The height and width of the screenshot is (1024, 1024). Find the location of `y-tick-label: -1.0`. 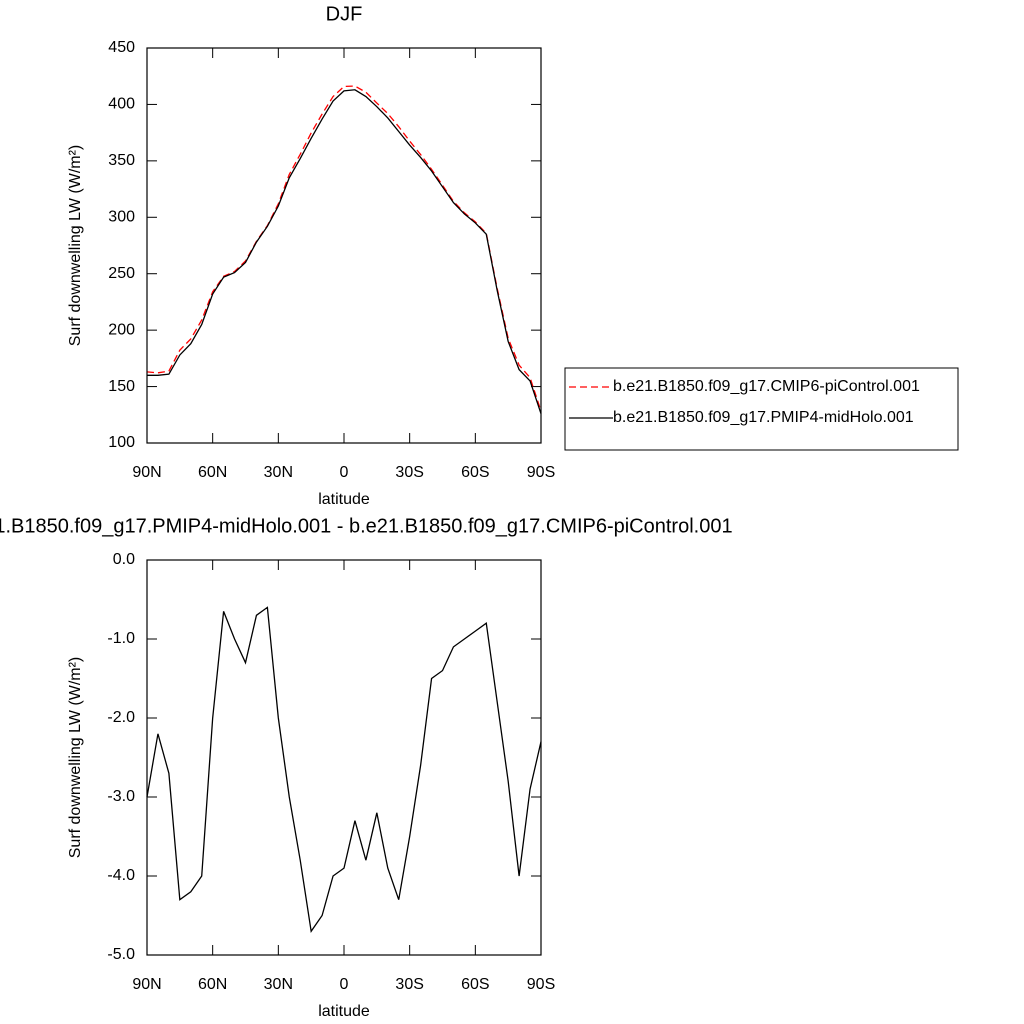

y-tick-label: -1.0 is located at coordinates (121, 638).